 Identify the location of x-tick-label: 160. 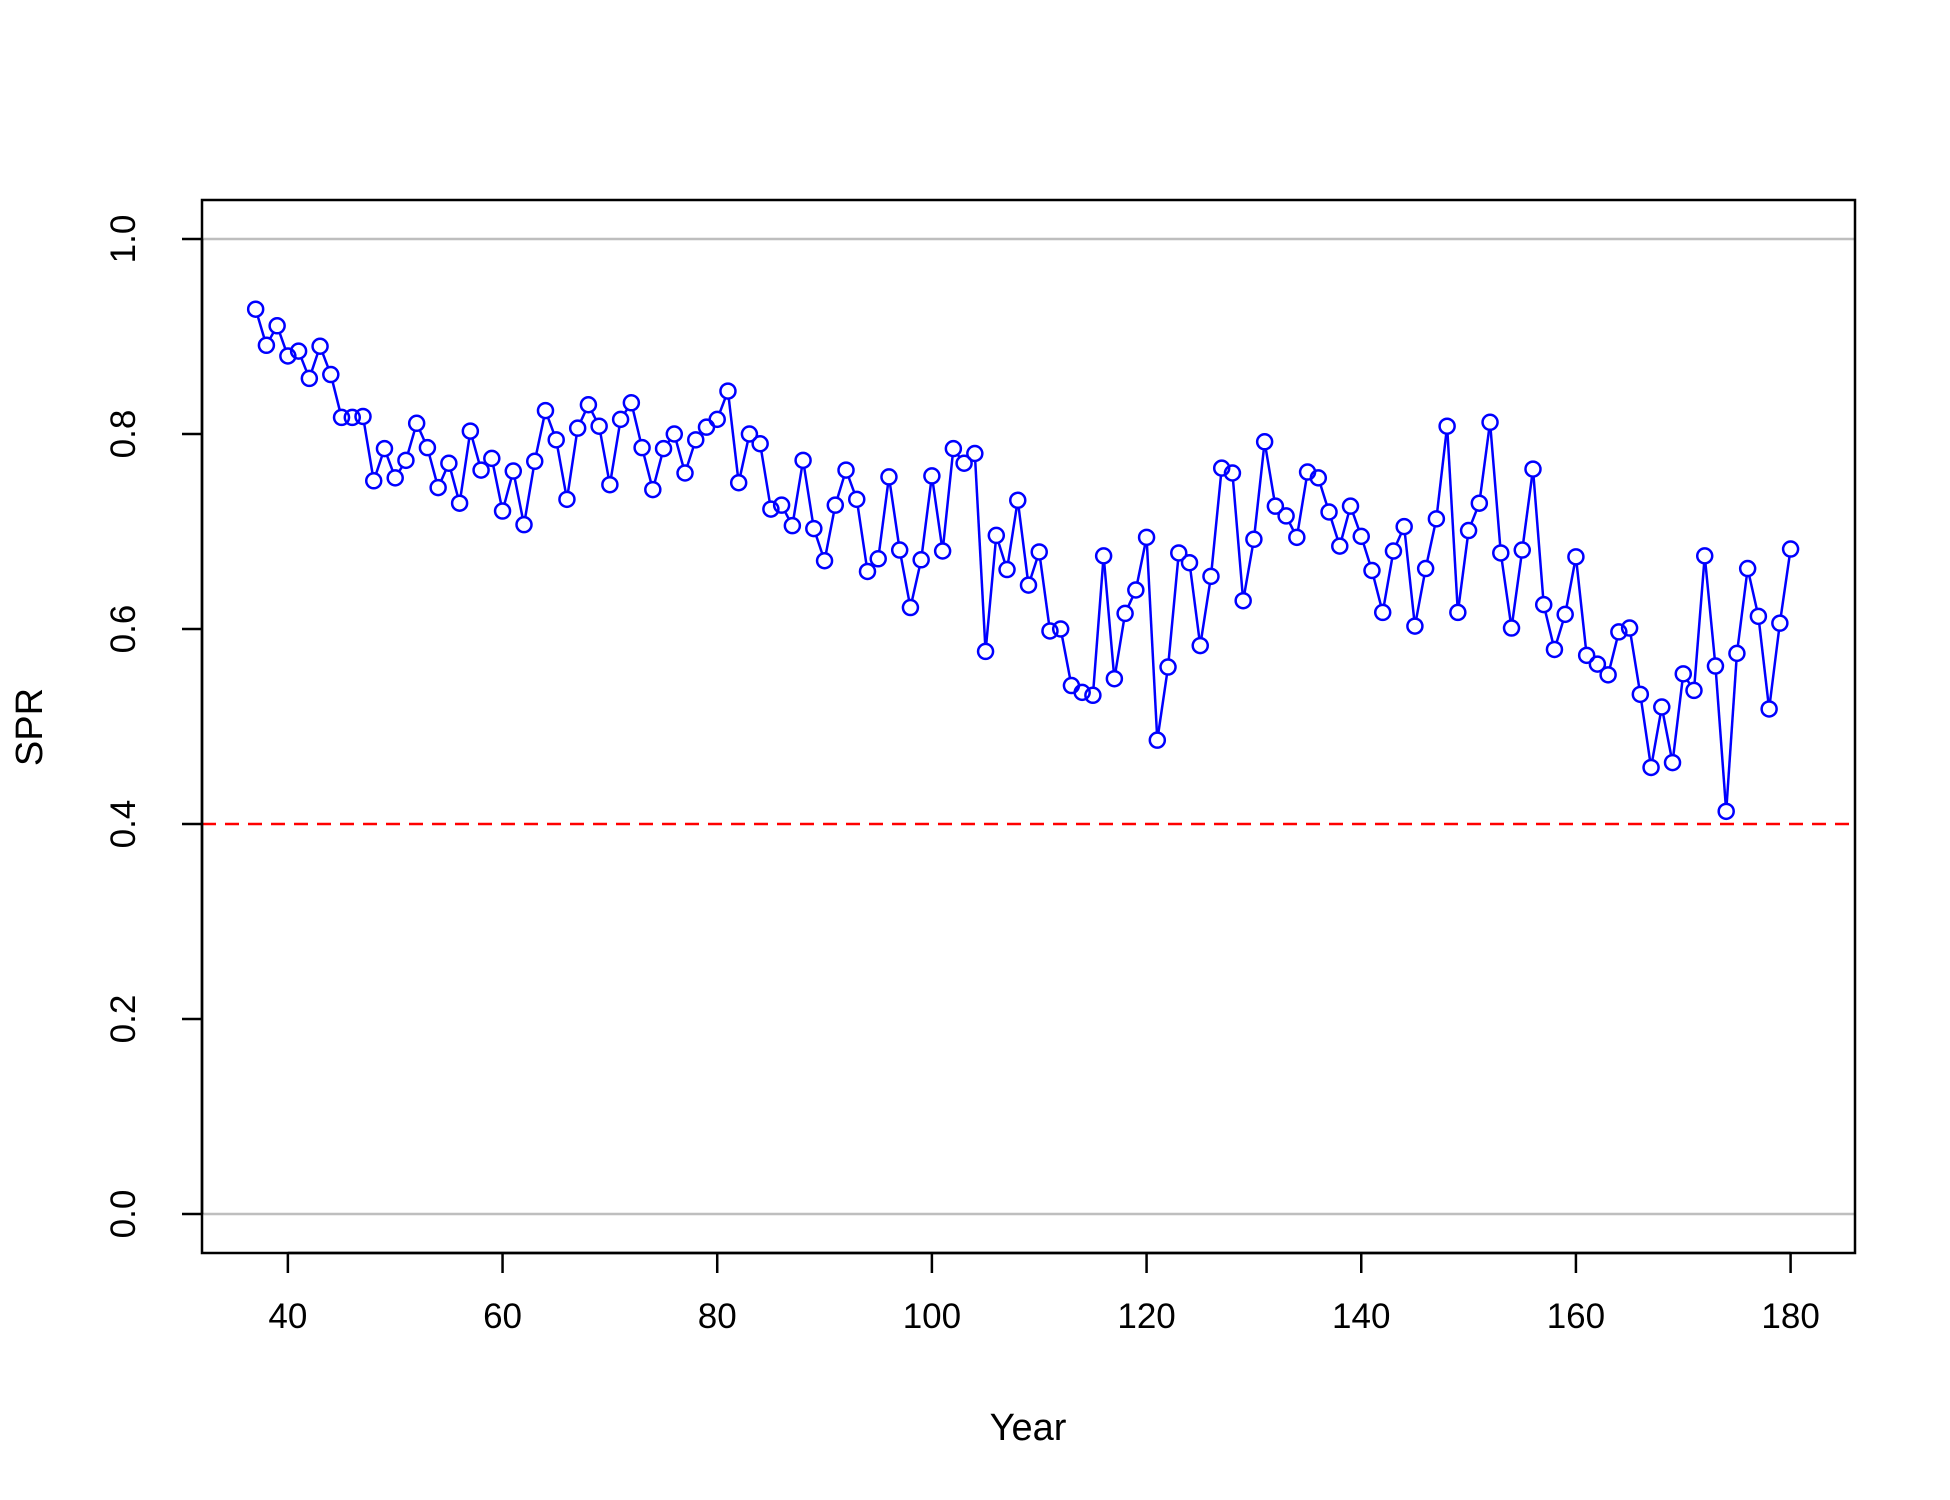
(1576, 1316).